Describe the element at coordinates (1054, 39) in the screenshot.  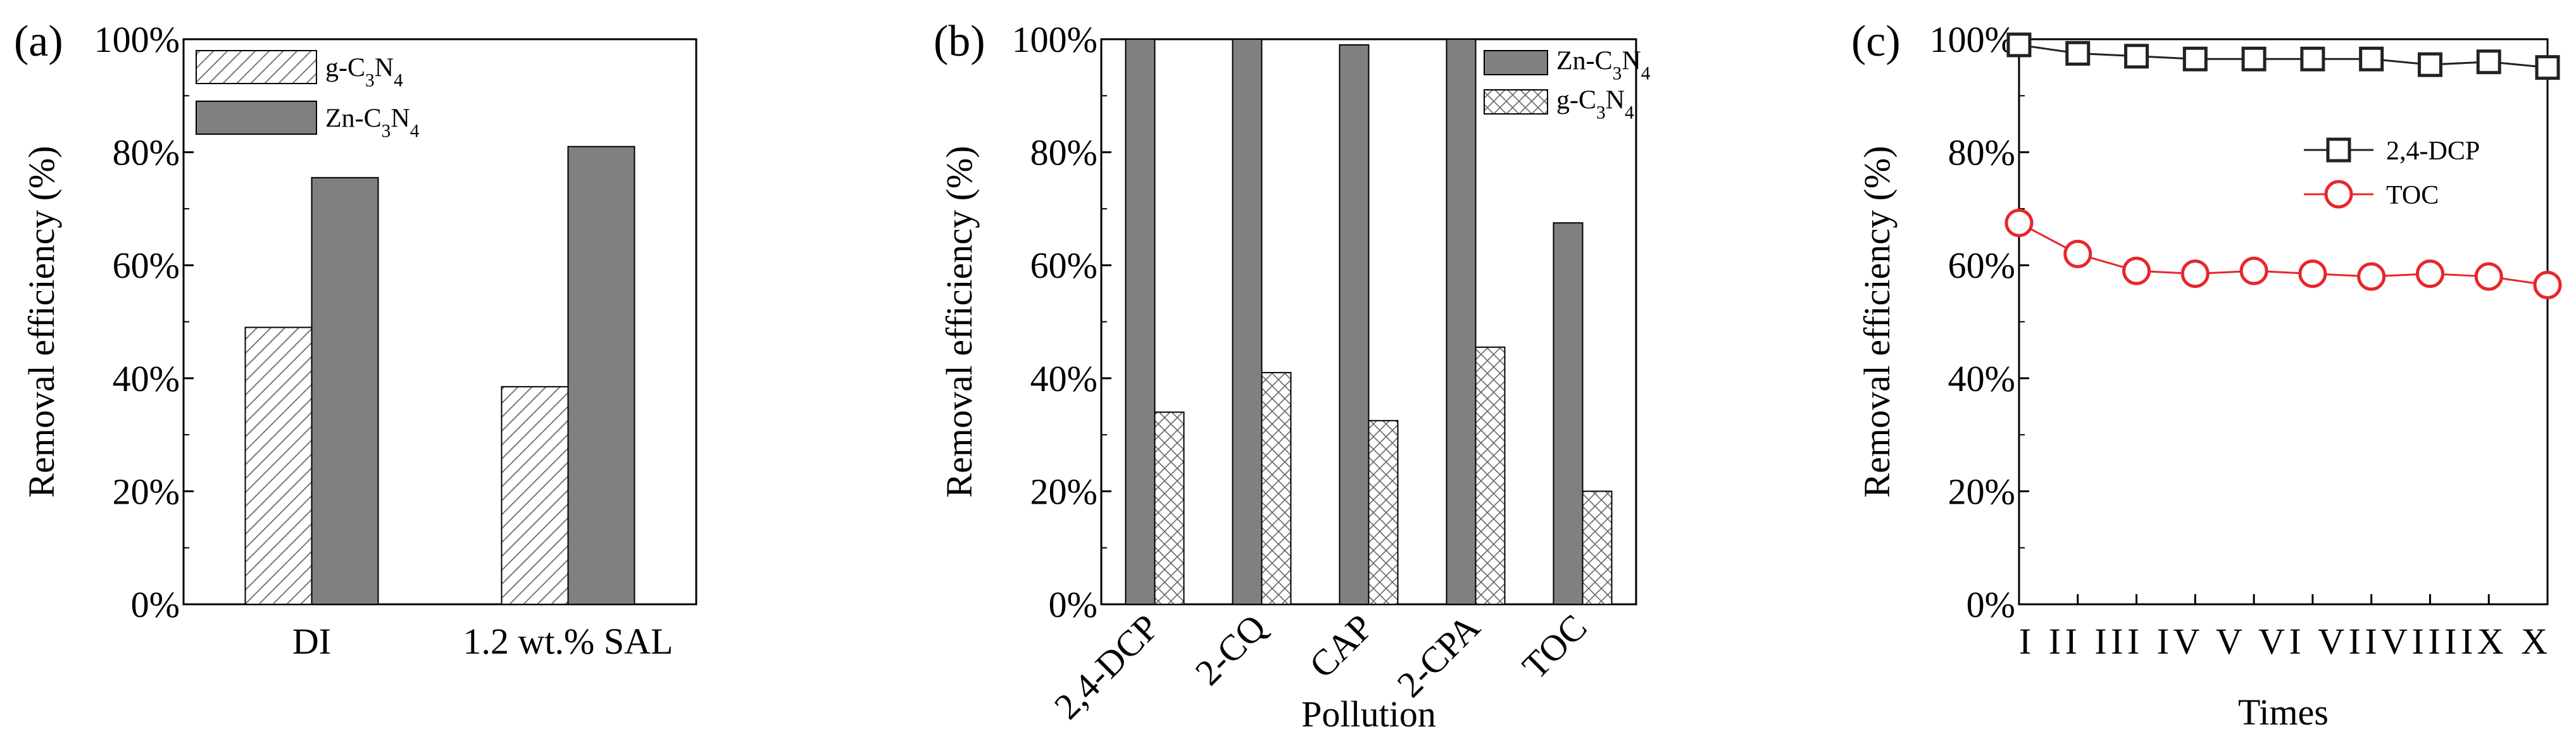
I see `y-tick-label: 100%` at that location.